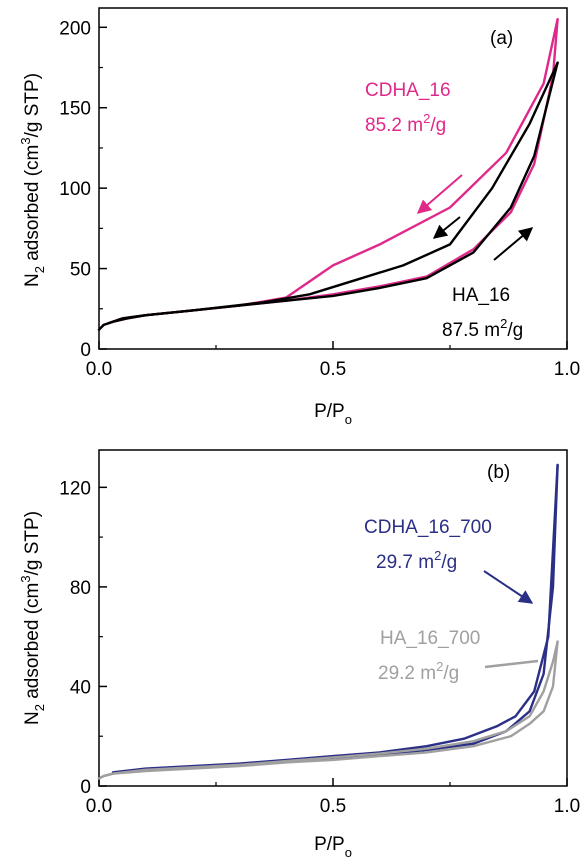 The height and width of the screenshot is (862, 587). I want to click on x-tick-label-b-1: 0.5, so click(333, 806).